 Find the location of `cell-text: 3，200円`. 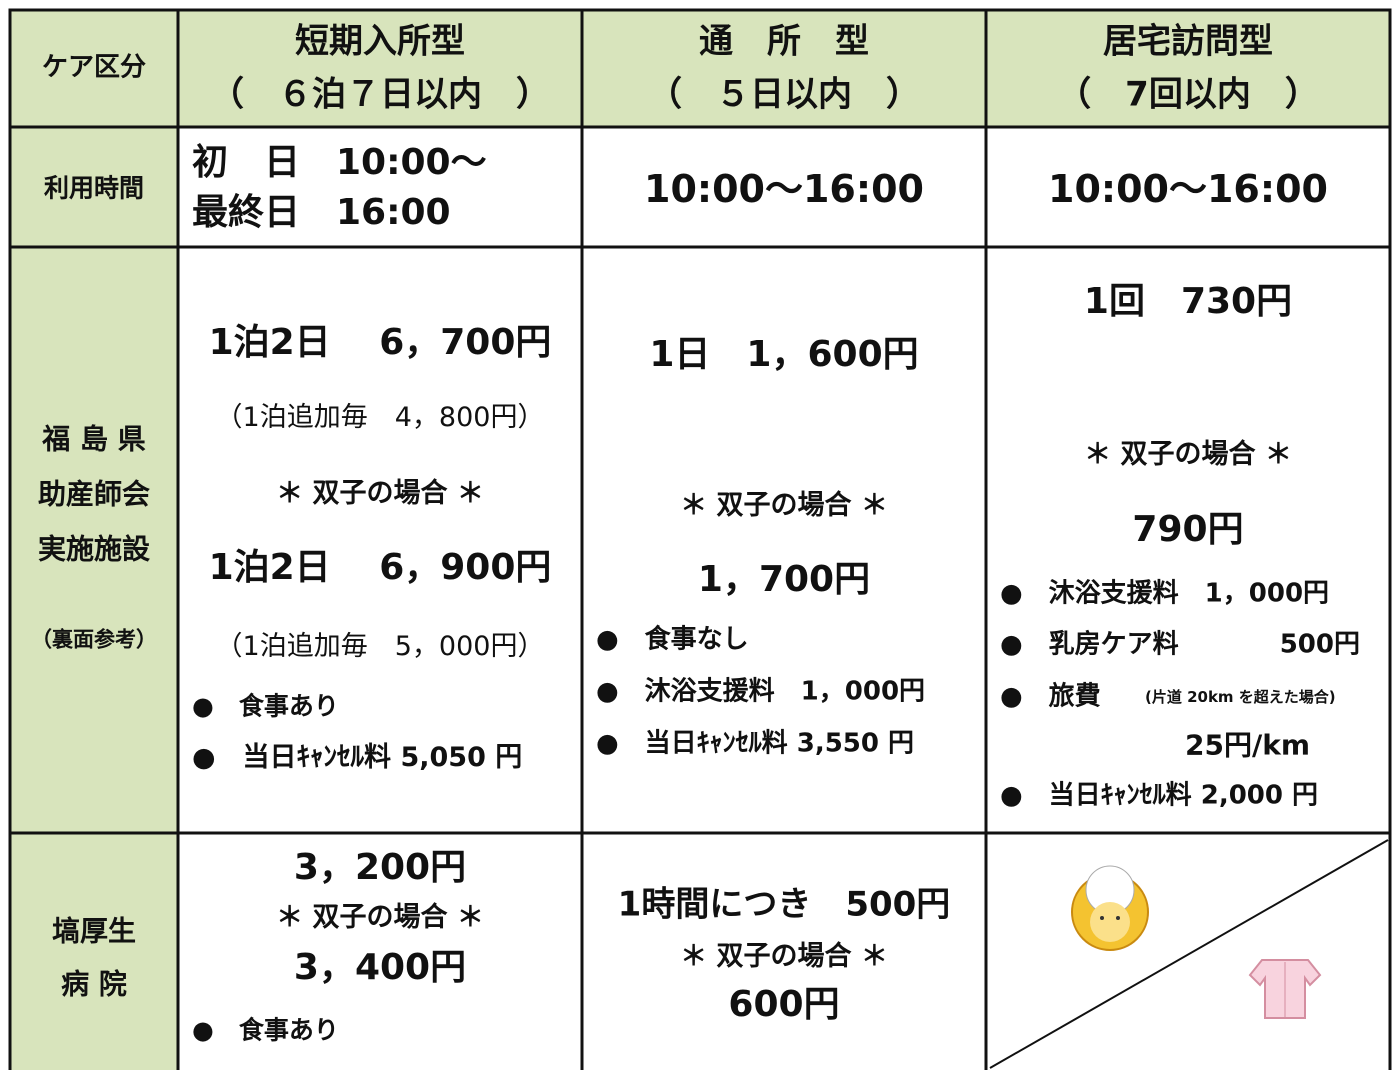

cell-text: 3，200円 is located at coordinates (380, 868).